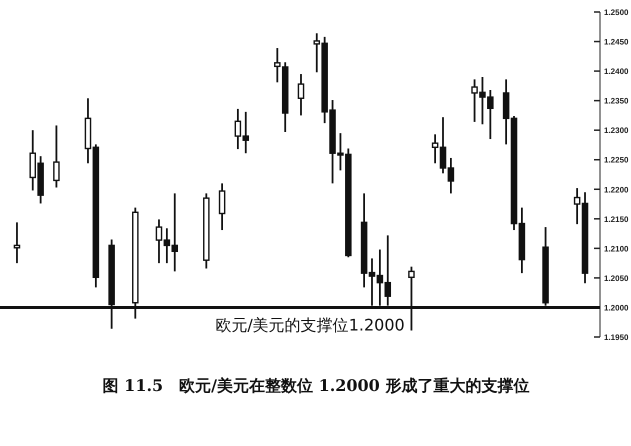 Image resolution: width=631 pixels, height=446 pixels. What do you see at coordinates (617, 131) in the screenshot?
I see `y-tick-label: 1.2300` at bounding box center [617, 131].